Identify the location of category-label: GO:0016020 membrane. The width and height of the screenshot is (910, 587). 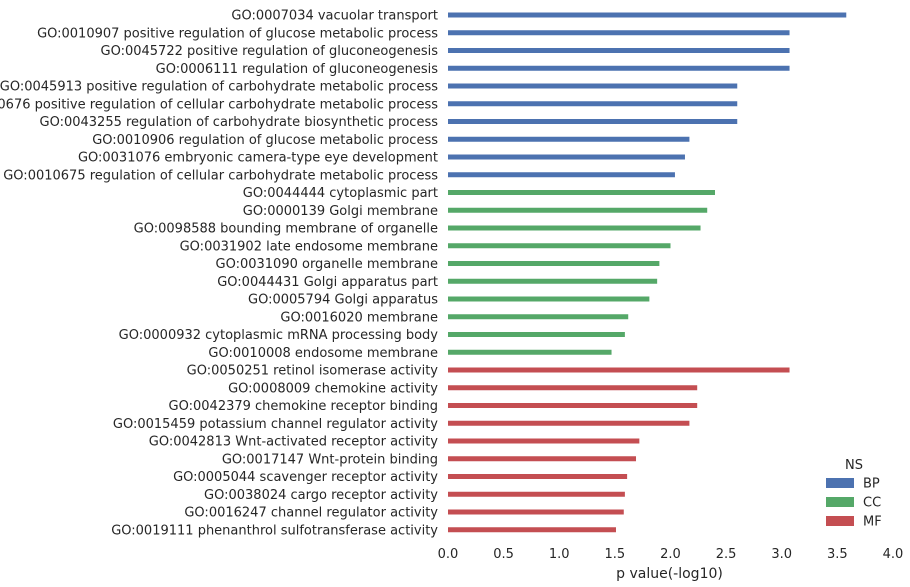
(359, 317).